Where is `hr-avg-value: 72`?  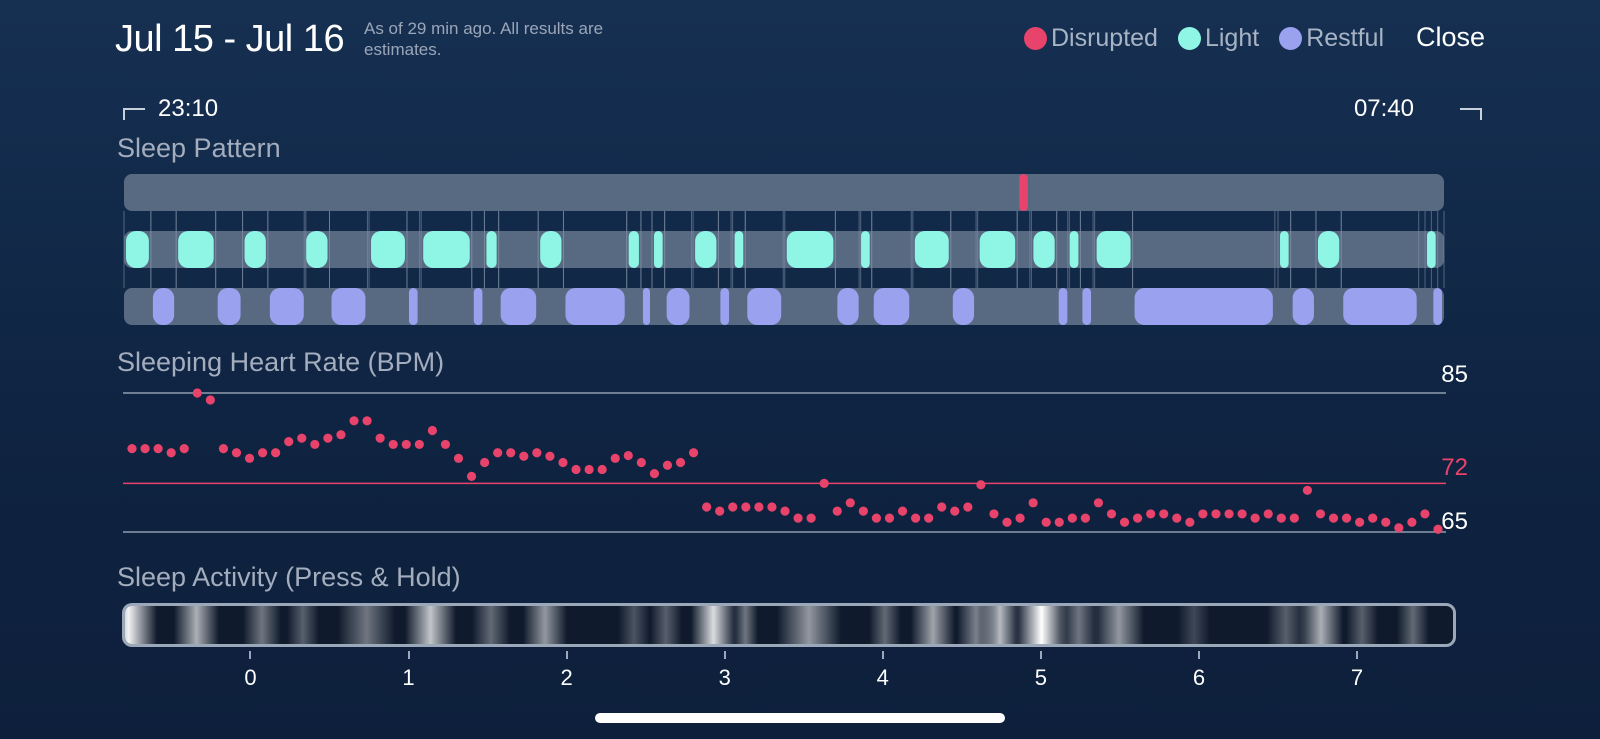 hr-avg-value: 72 is located at coordinates (1454, 467).